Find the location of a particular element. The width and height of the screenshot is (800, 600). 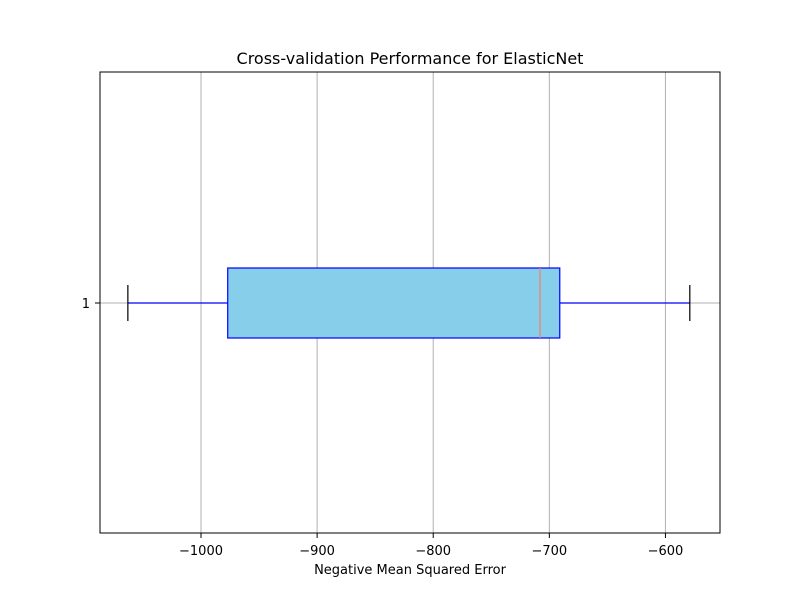

x-tick-label: −800 is located at coordinates (433, 551).